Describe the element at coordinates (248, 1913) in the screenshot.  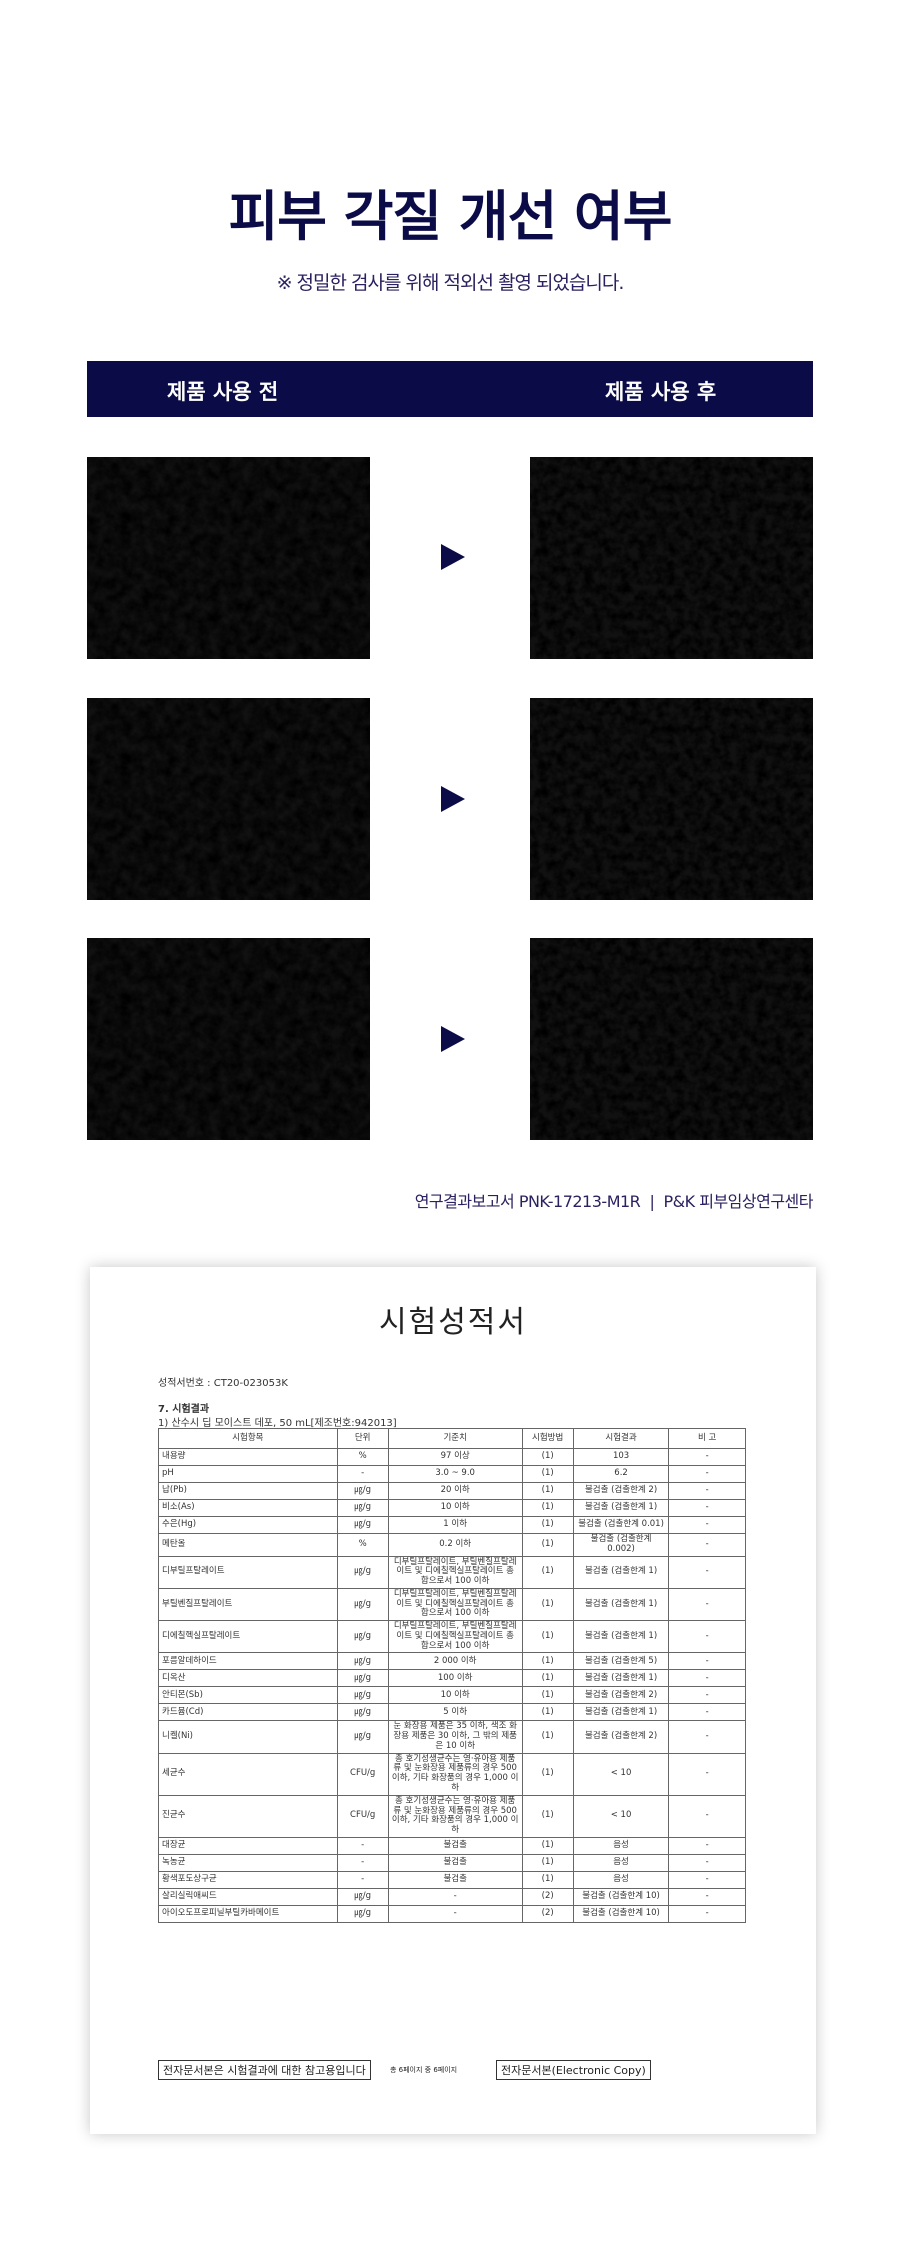
I see `table-cell: 아이오도프로피닐부틸카바메이트` at that location.